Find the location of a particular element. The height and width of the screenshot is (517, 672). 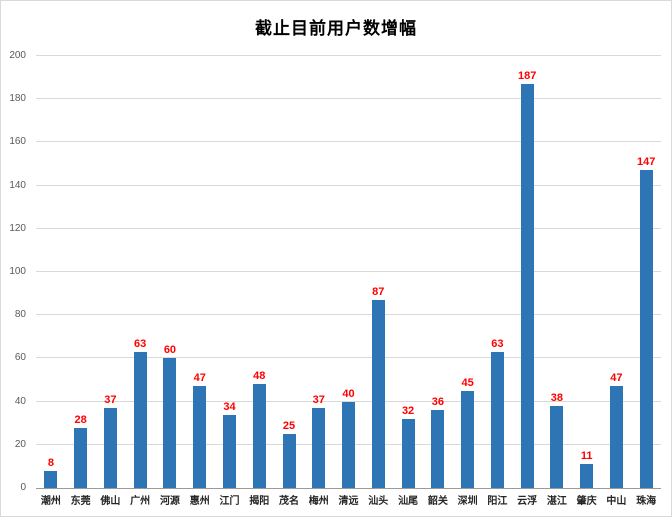

x-category-label: 江门 is located at coordinates (229, 501).